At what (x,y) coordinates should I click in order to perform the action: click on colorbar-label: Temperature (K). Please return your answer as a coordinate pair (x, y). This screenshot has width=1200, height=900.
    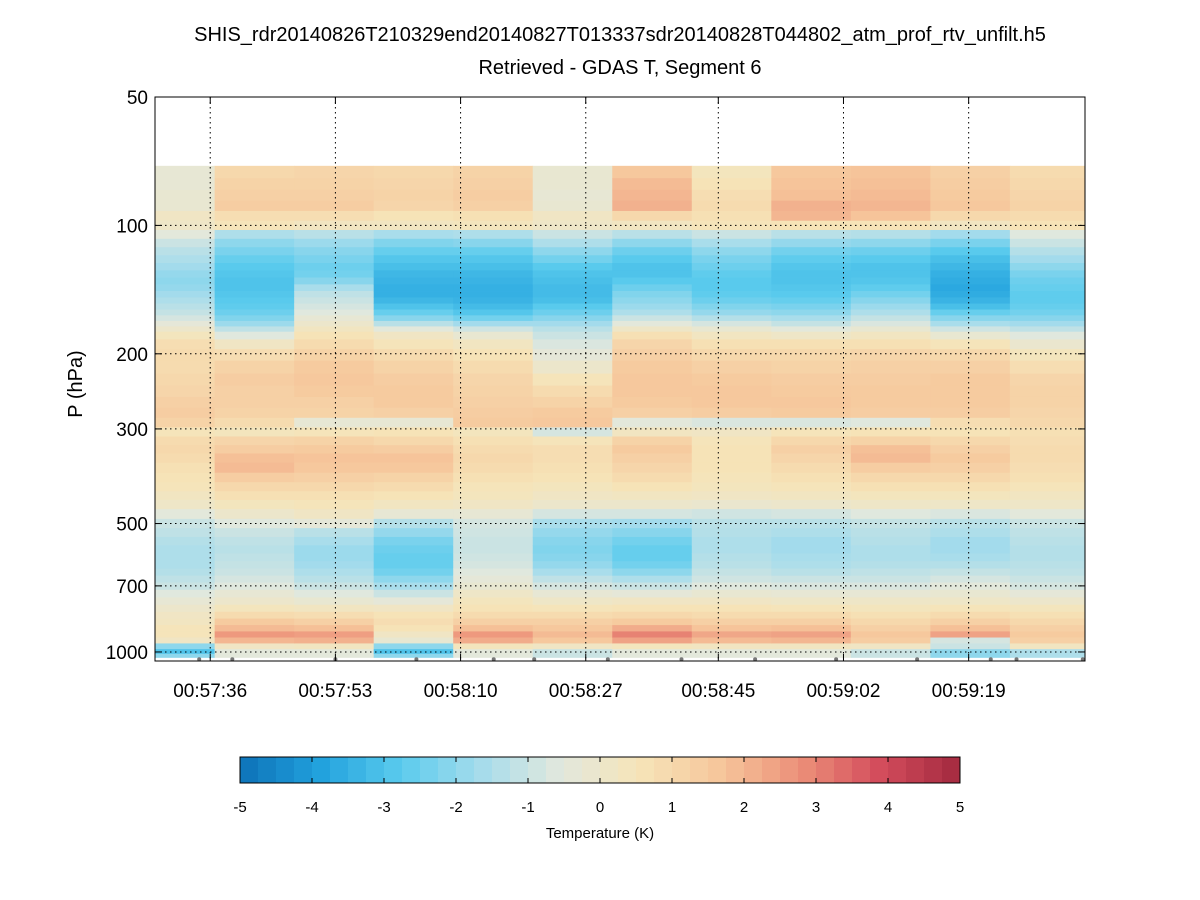
    Looking at the image, I should click on (600, 833).